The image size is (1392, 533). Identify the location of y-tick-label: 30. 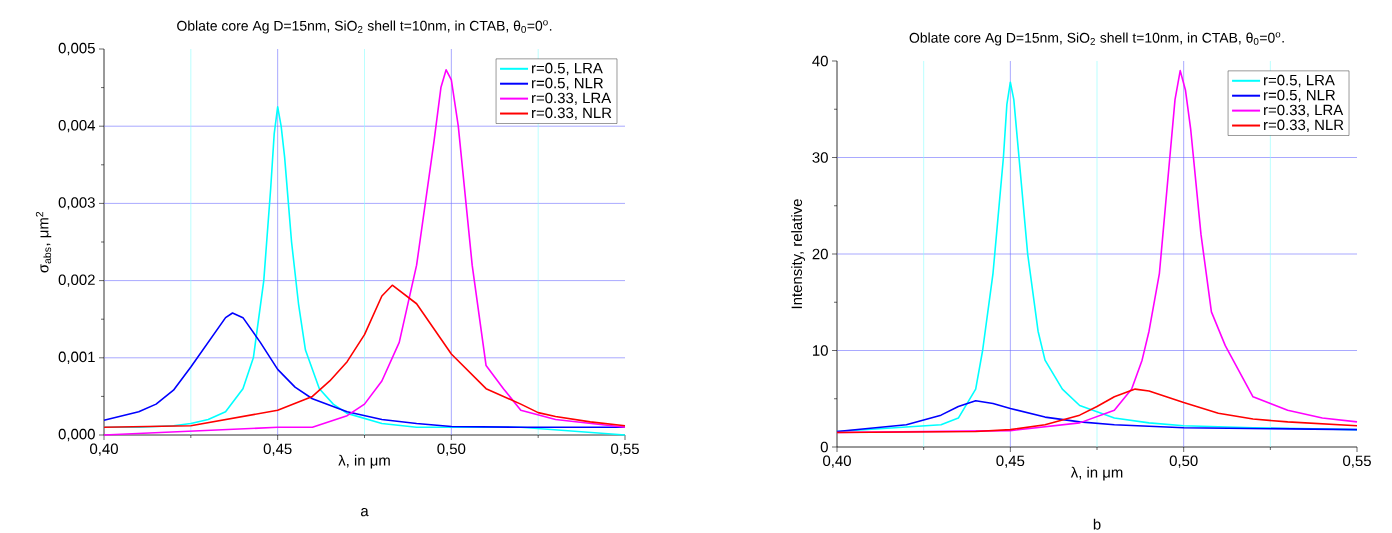
(820, 157).